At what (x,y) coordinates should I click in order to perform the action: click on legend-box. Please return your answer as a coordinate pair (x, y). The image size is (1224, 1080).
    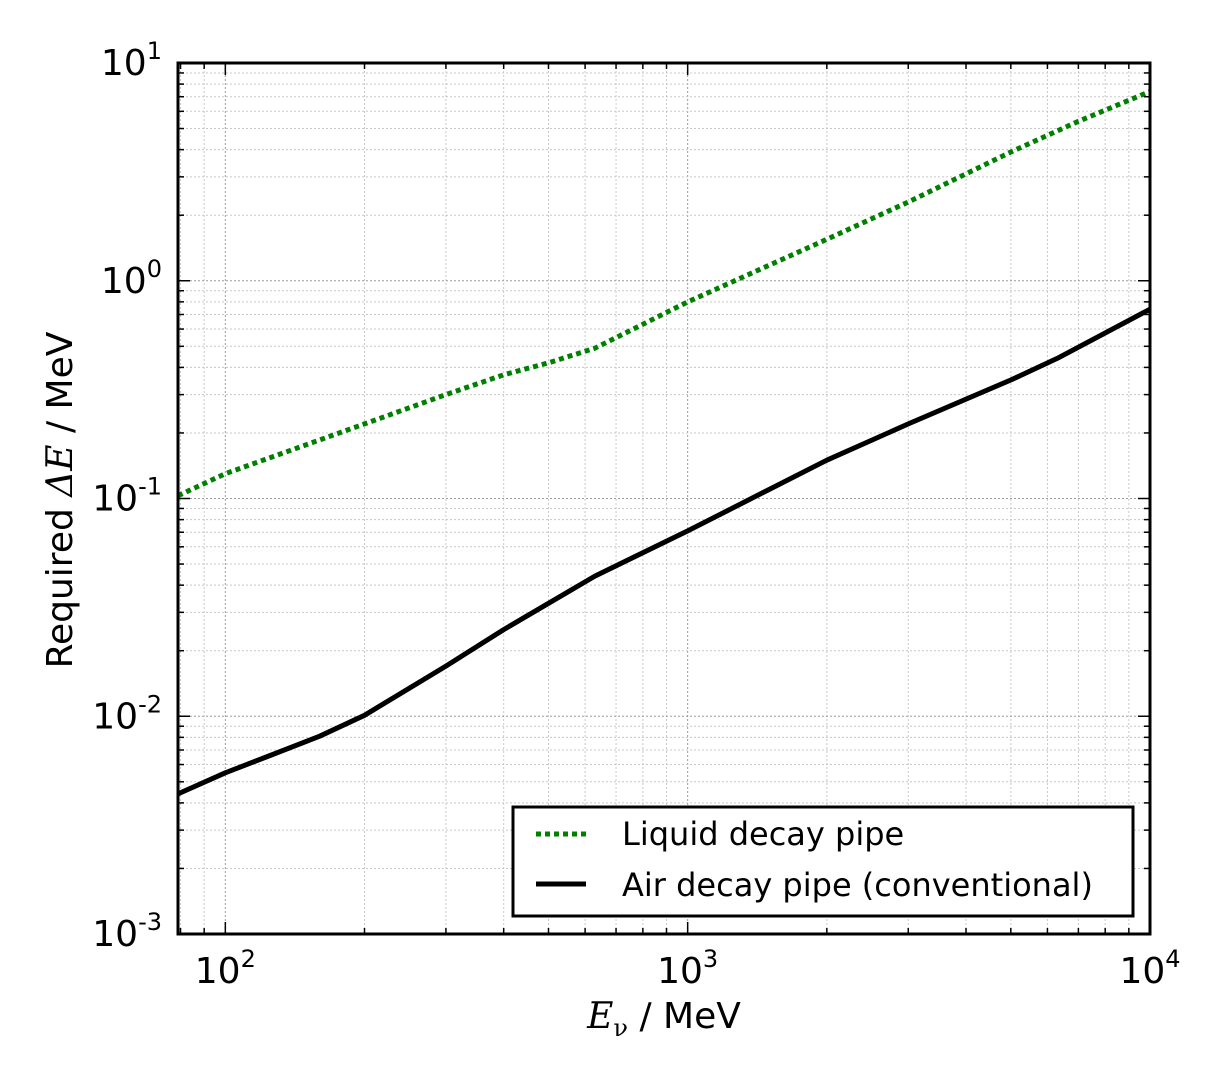
    Looking at the image, I should click on (823, 861).